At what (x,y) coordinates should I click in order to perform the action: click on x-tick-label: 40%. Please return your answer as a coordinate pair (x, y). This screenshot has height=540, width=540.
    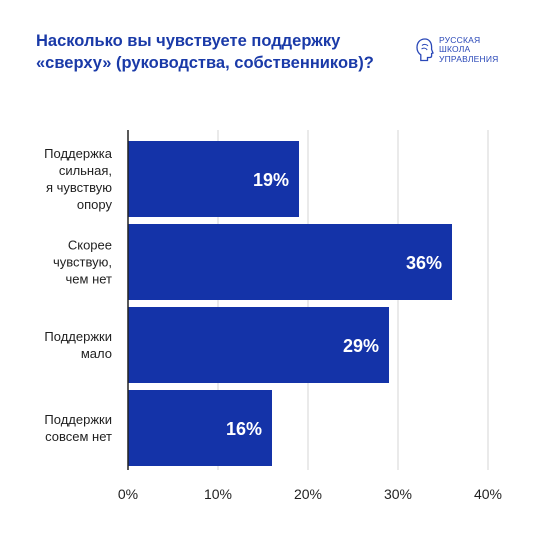
    Looking at the image, I should click on (488, 494).